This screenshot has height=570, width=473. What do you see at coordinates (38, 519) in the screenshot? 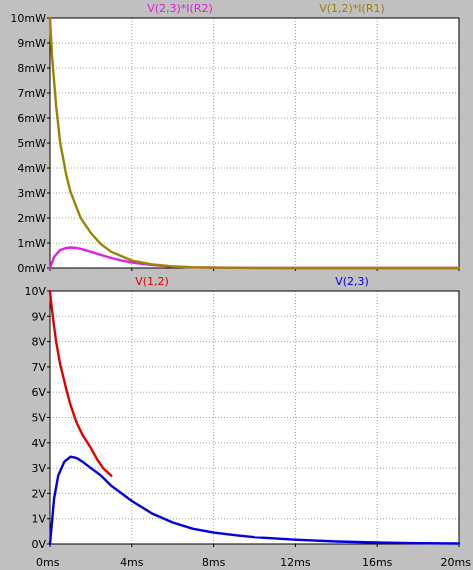
I see `y-tick-label: 1V` at bounding box center [38, 519].